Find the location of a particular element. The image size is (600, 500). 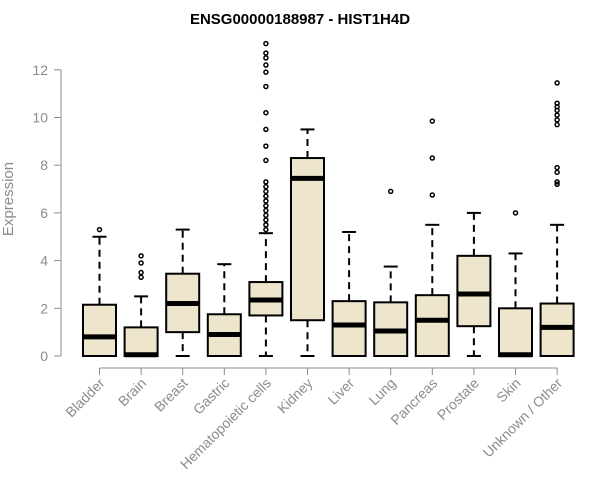

y-tick-label: 6 is located at coordinates (44, 213).